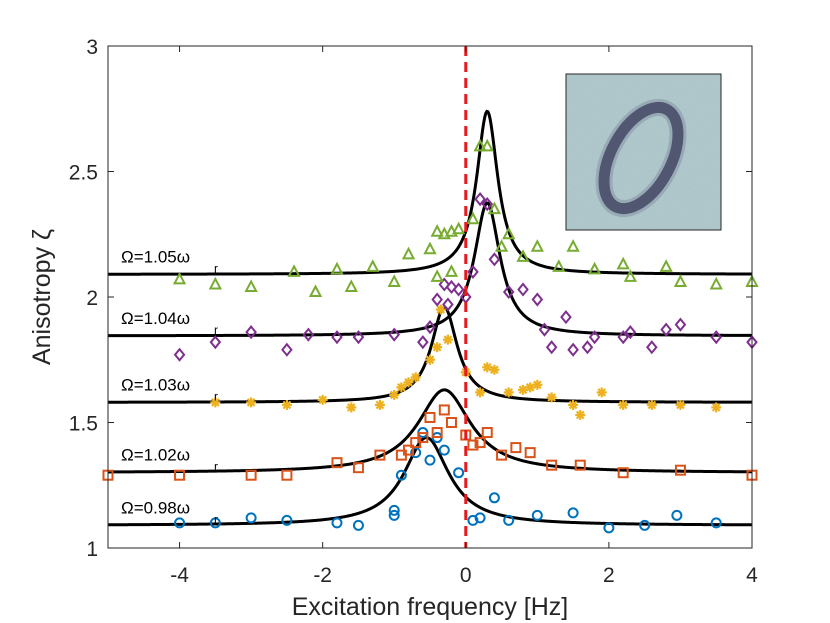  Describe the element at coordinates (92, 47) in the screenshot. I see `y-tick-label: 3` at that location.